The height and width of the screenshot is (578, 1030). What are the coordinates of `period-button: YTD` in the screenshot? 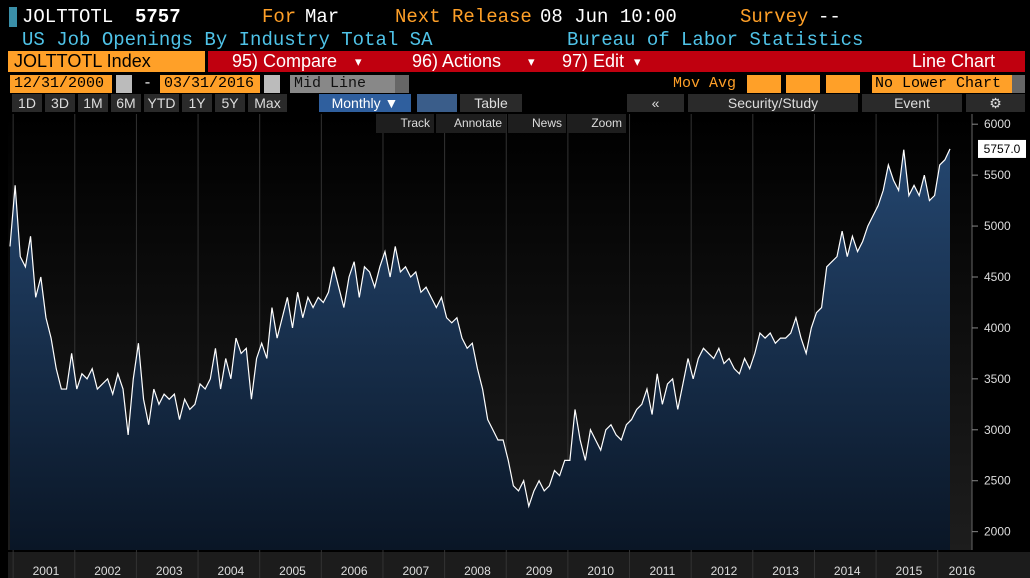 It's located at (161, 103).